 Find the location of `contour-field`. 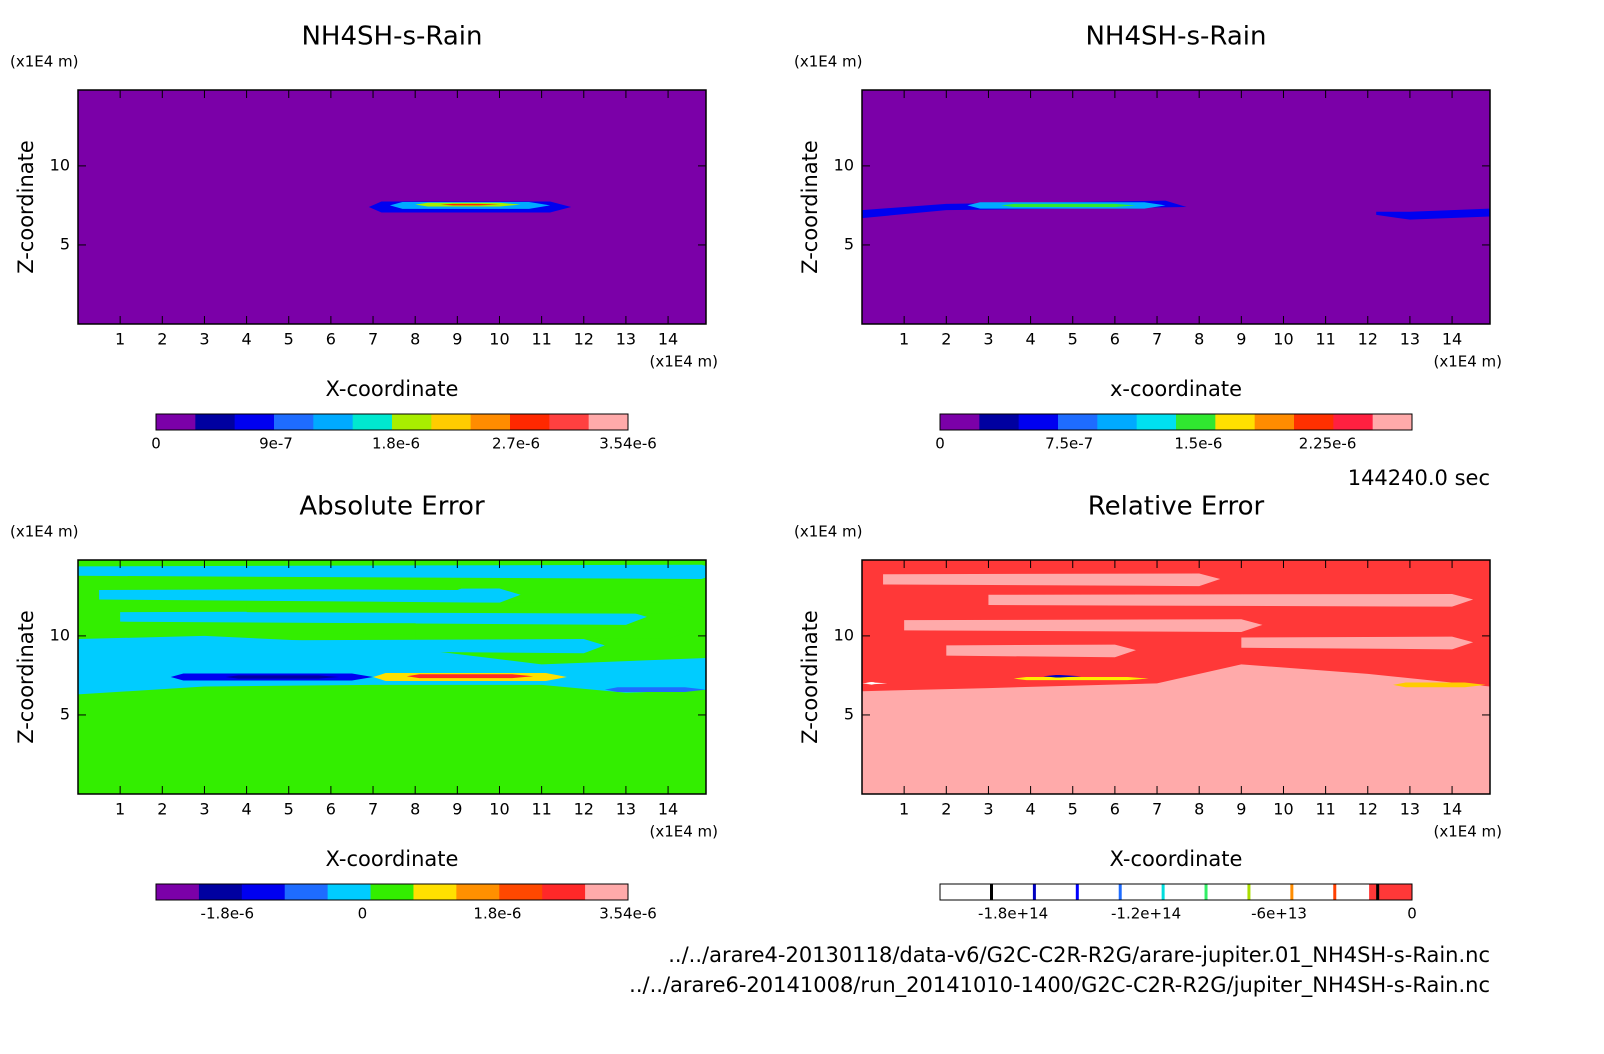

contour-field is located at coordinates (392, 677).